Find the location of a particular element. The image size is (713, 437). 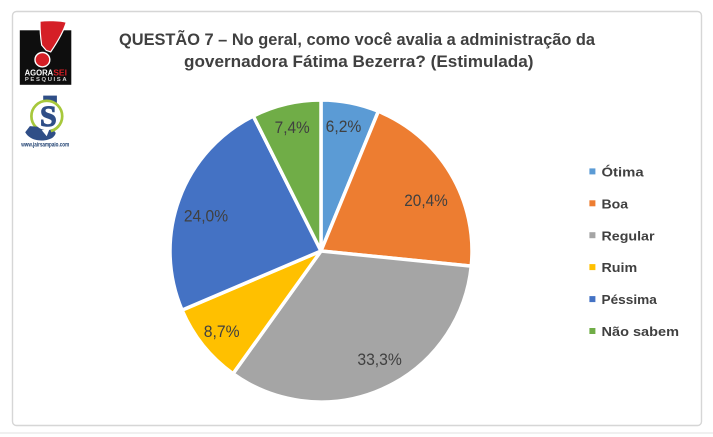

svg-text: www.jairsampaio.com is located at coordinates (44, 144).